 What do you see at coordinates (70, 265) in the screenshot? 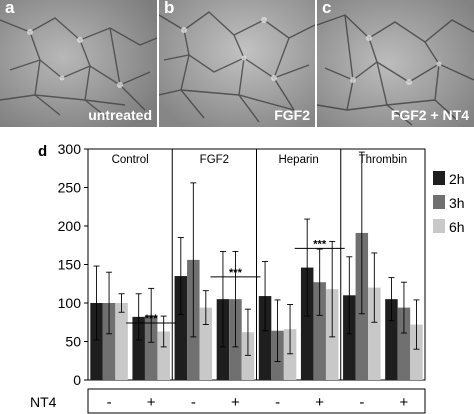
I see `y-tick-label: 150` at bounding box center [70, 265].